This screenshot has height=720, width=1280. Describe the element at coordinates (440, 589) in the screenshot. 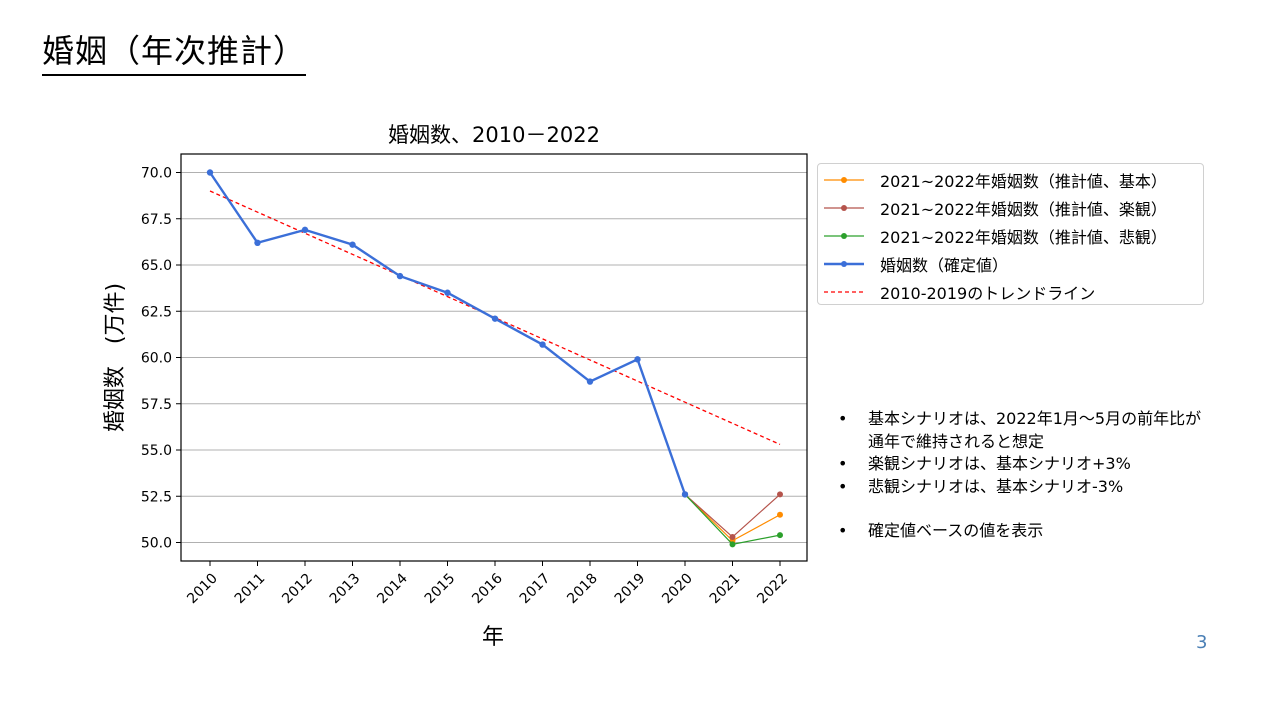

I see `x-tick-label: 2015` at that location.